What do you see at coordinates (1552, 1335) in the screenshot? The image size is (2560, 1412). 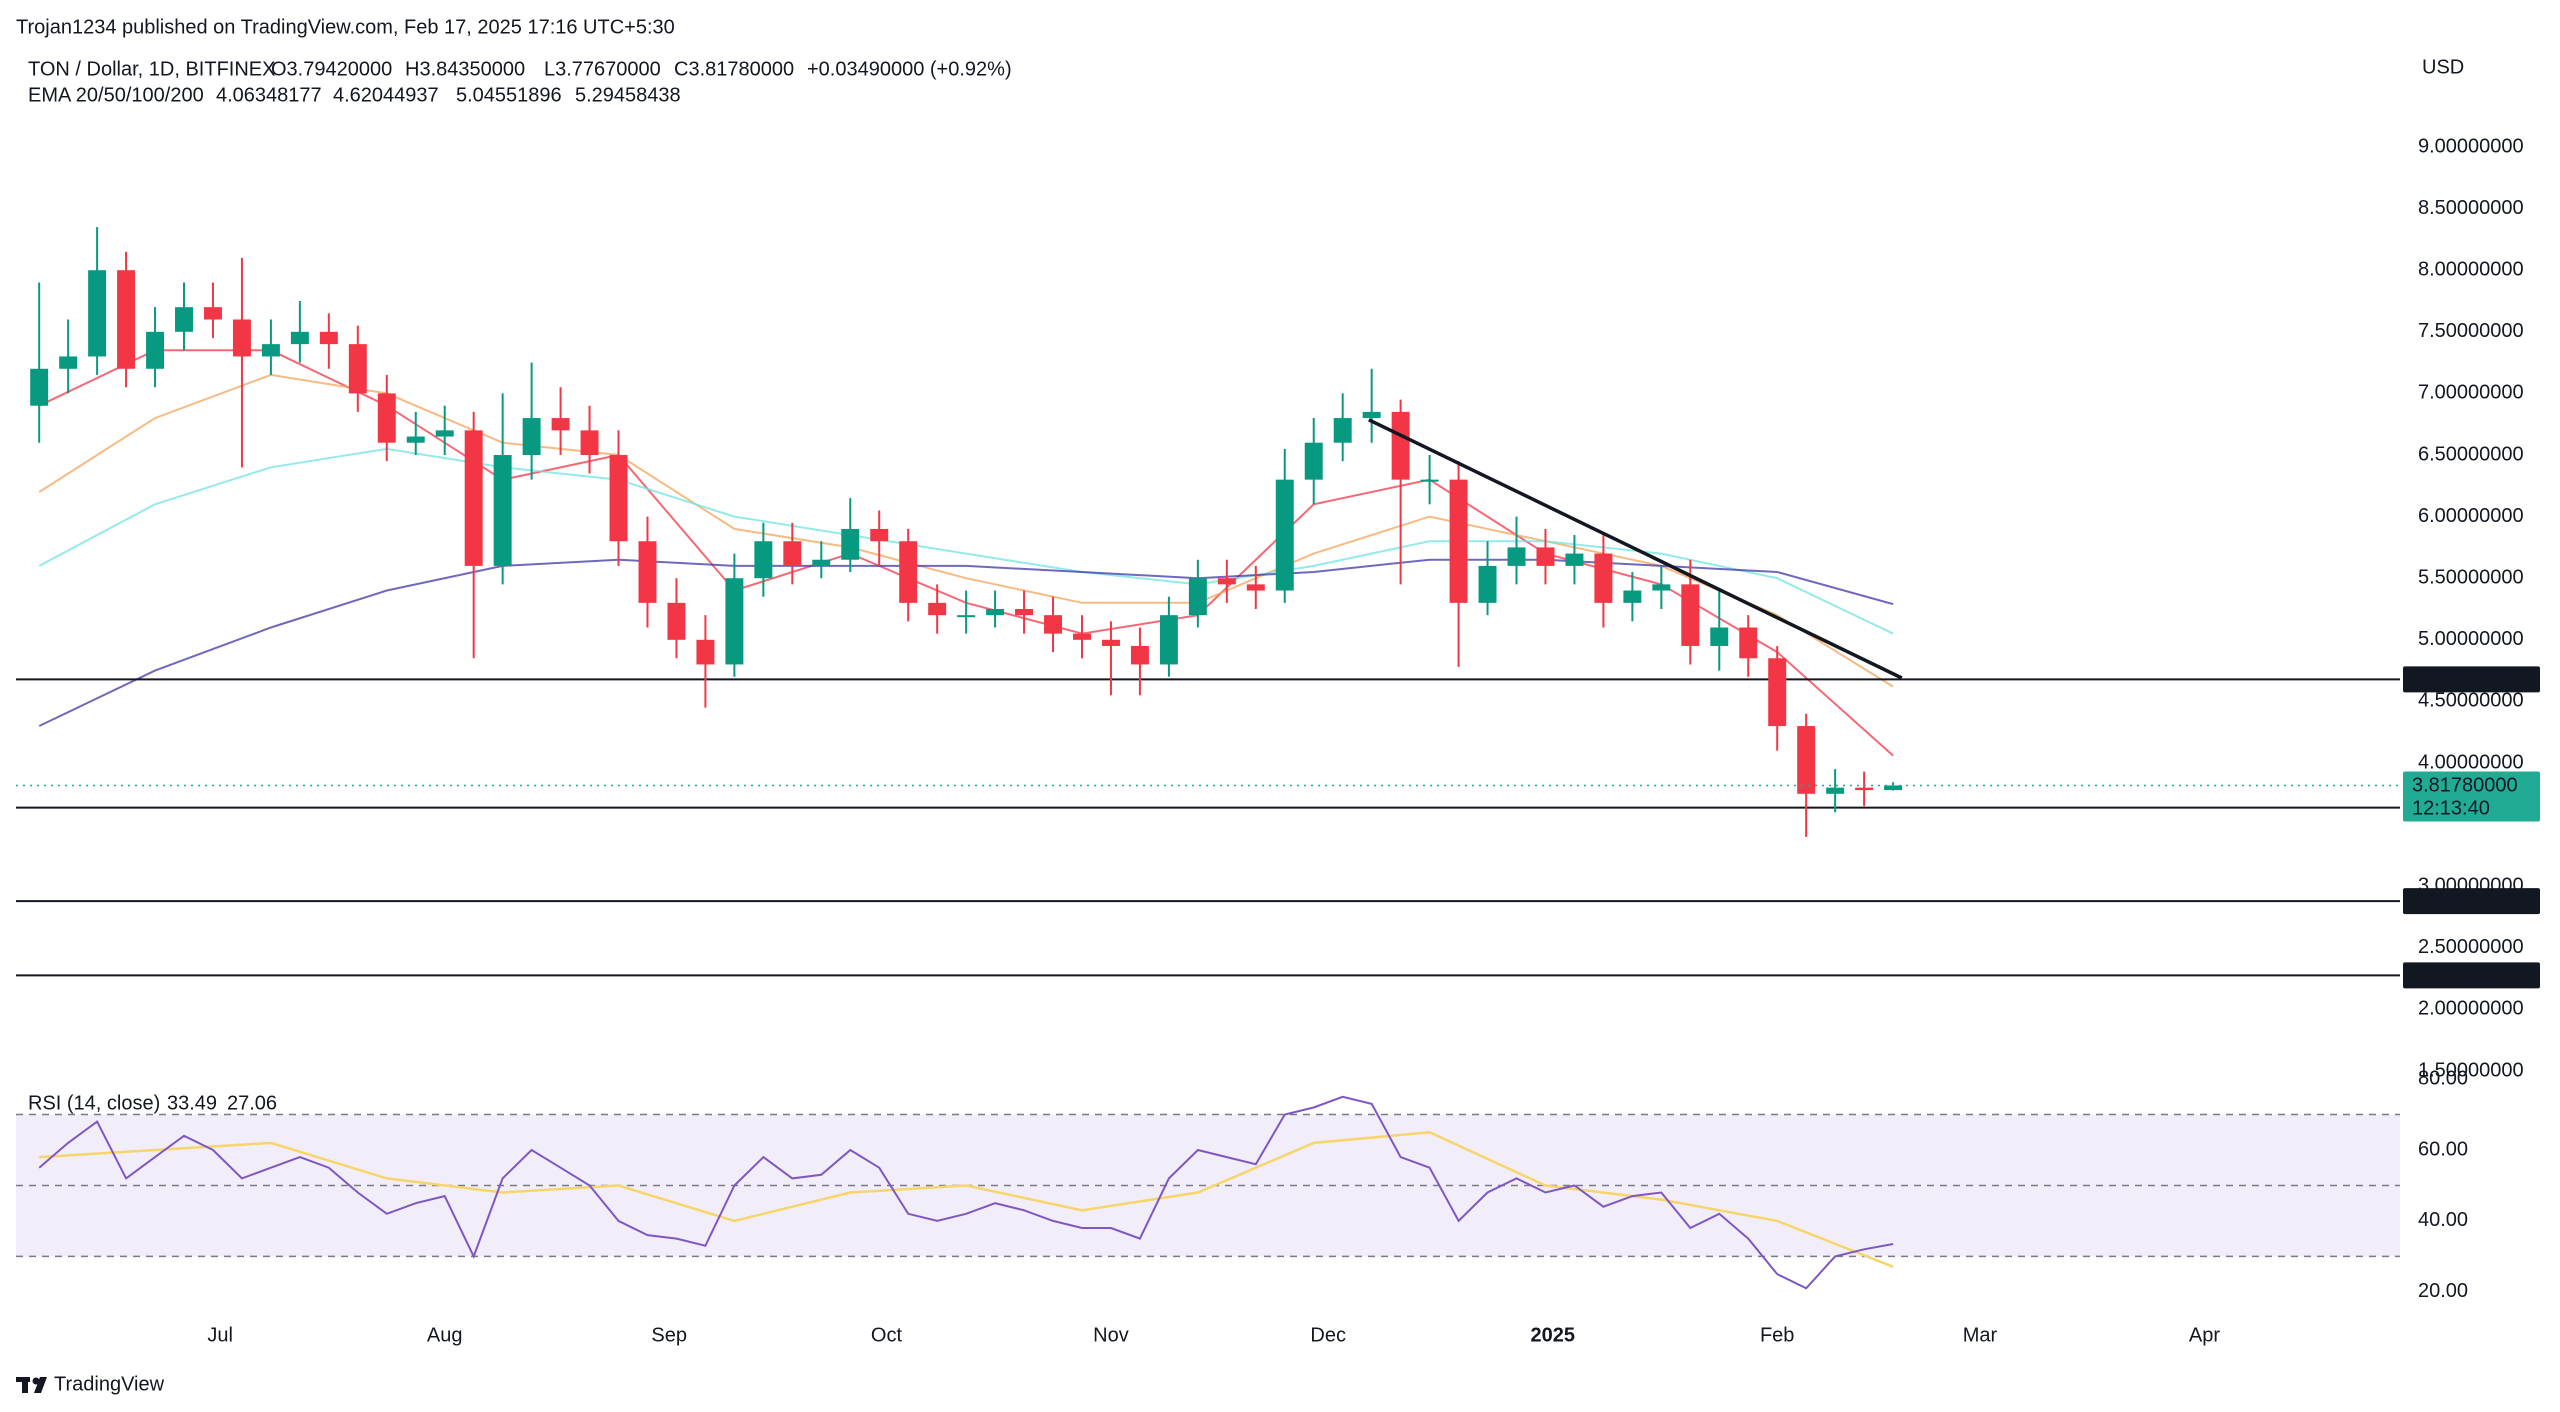 I see `x-tick-label: 2025` at bounding box center [1552, 1335].